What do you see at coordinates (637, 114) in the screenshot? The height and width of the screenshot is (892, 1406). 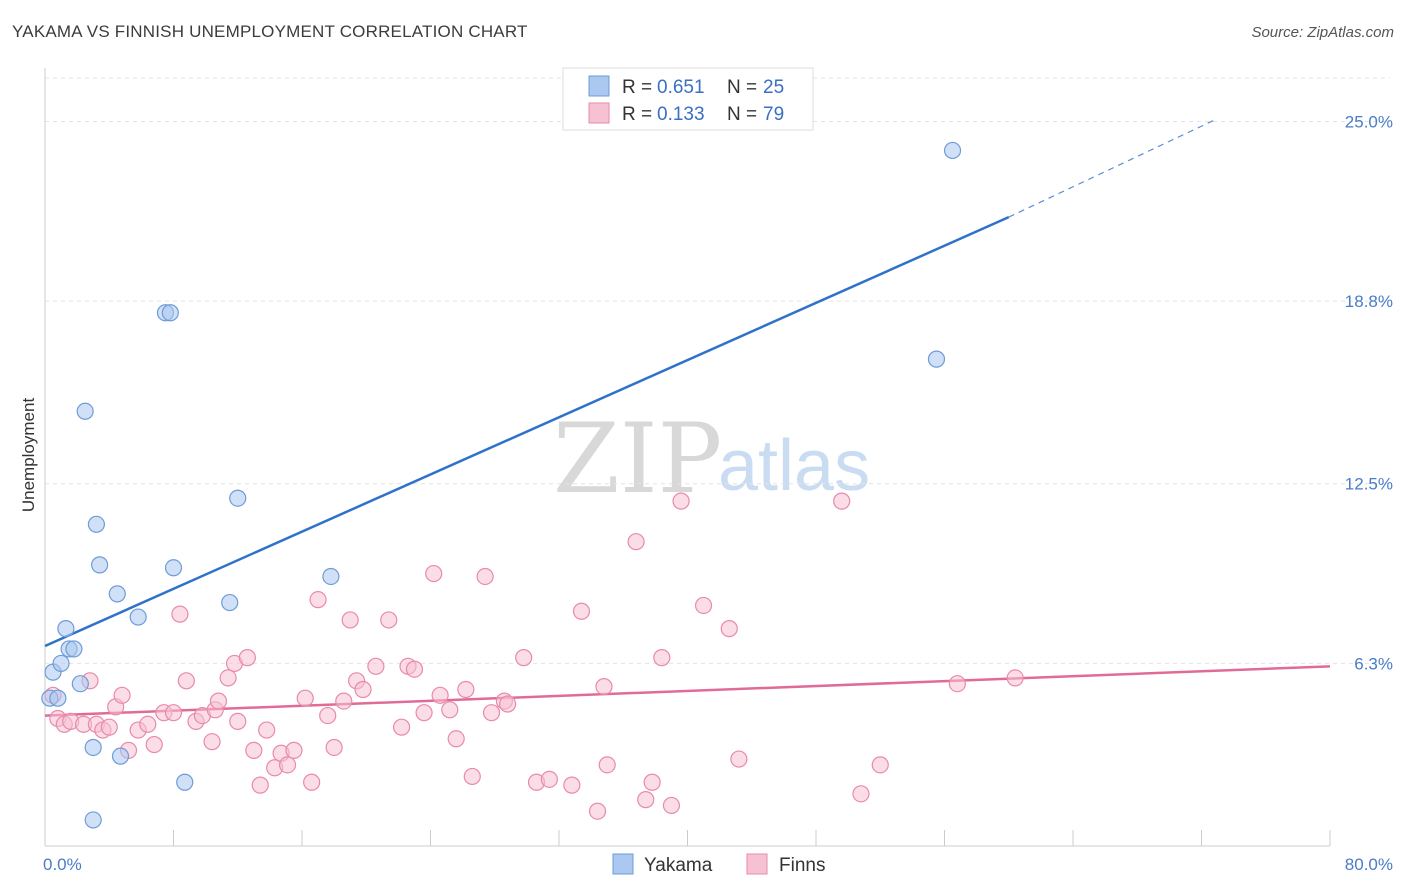 I see `legend-r-label-finns: R =` at bounding box center [637, 114].